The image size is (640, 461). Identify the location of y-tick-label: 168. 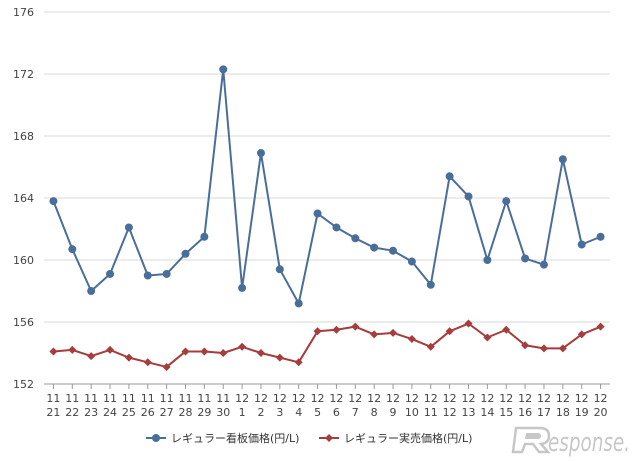
(23, 136).